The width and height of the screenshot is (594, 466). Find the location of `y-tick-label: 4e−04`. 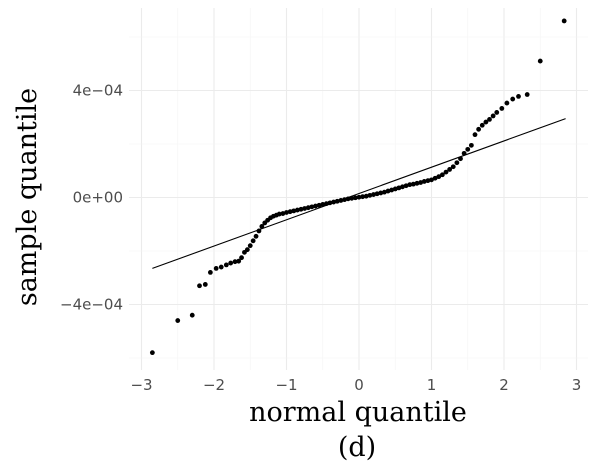

y-tick-label: 4e−04 is located at coordinates (98, 91).